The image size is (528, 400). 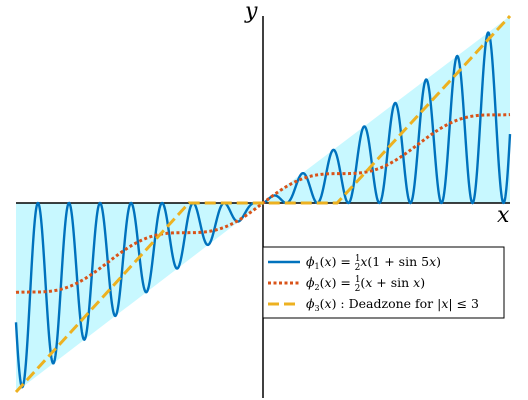 I want to click on legend-box, so click(x=383, y=282).